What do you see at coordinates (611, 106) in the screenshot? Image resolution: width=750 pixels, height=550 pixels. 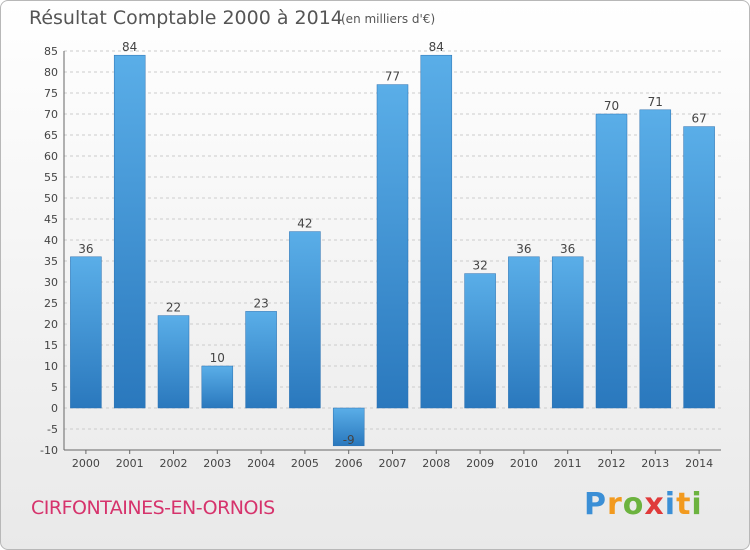 I see `data-label-2012: 70` at bounding box center [611, 106].